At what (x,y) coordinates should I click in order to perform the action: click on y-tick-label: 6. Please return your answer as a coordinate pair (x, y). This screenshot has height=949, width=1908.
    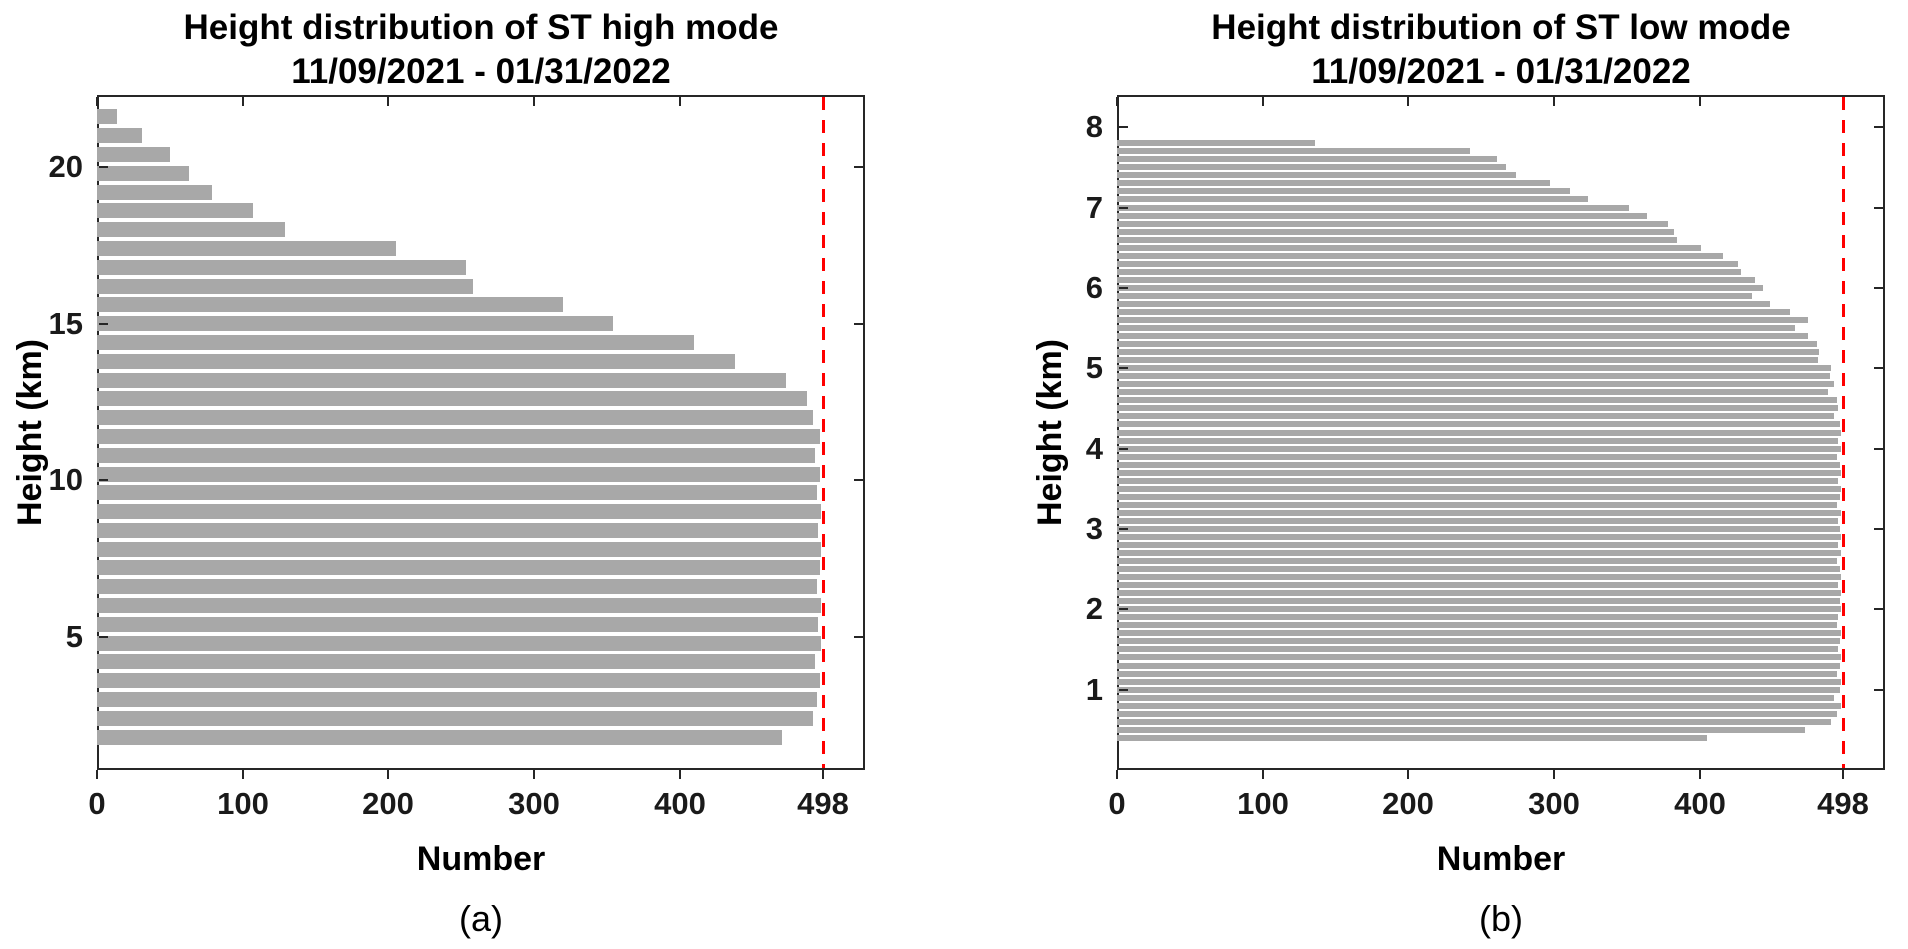
    Looking at the image, I should click on (1094, 287).